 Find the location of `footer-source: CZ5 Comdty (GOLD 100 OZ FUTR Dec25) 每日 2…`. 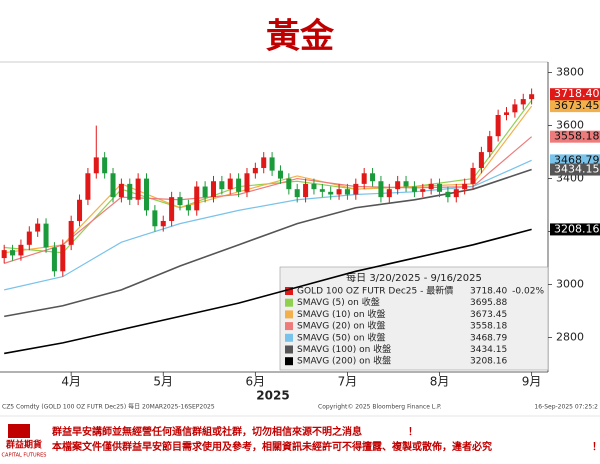

footer-source: CZ5 Comdty (GOLD 100 OZ FUTR Dec25) 每日 2… is located at coordinates (108, 407).